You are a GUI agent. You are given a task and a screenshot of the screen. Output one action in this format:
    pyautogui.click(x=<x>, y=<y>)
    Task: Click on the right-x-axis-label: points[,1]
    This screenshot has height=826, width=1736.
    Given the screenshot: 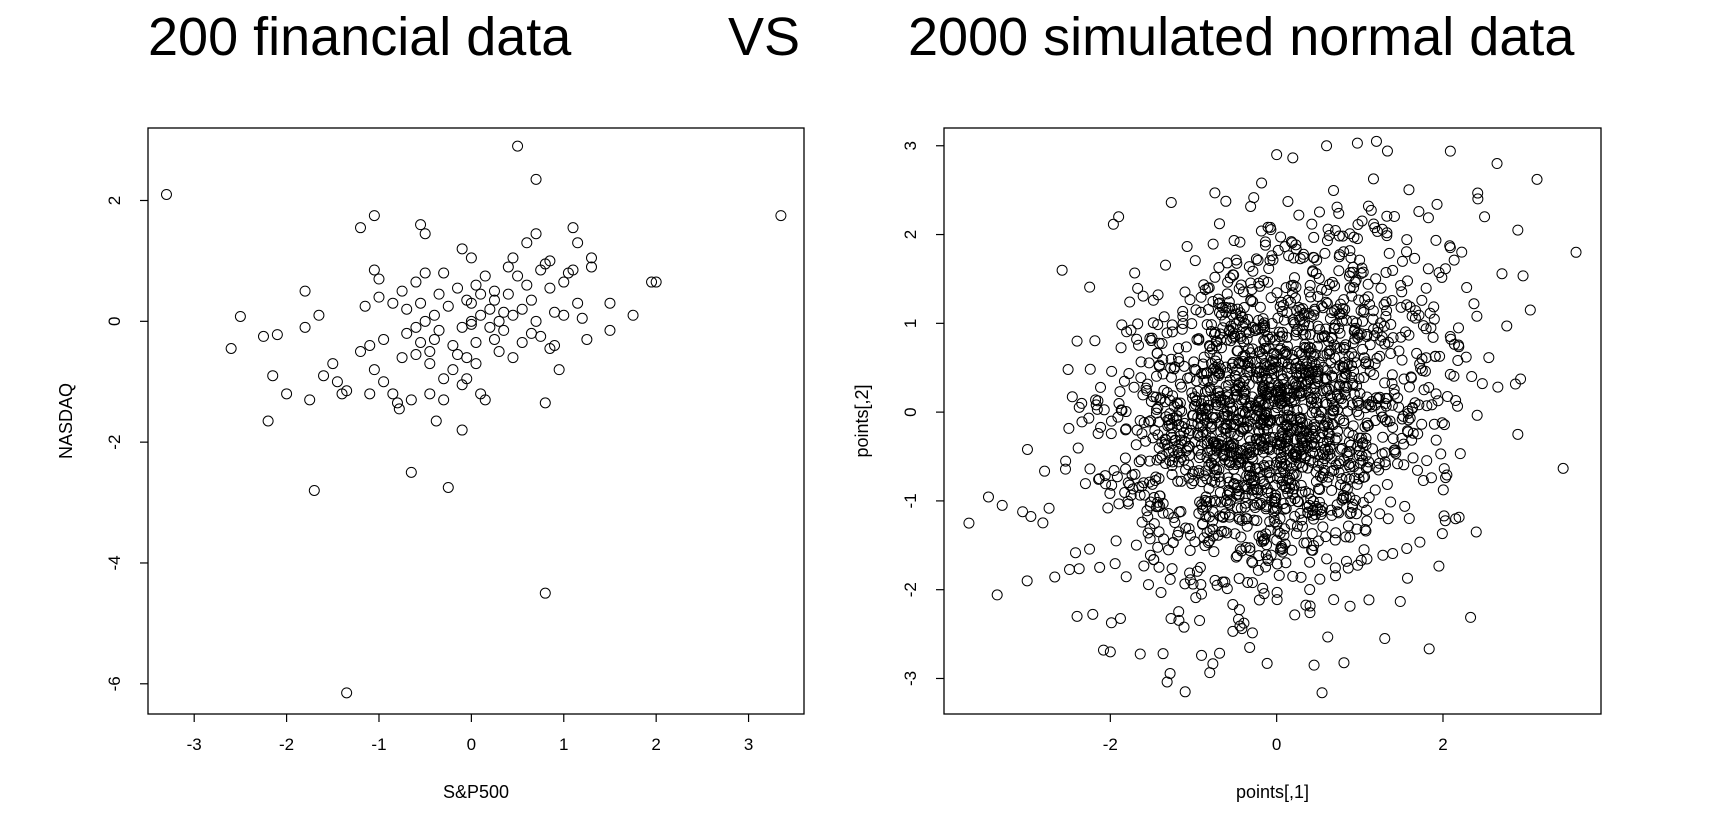 What is the action you would take?
    pyautogui.click(x=1272, y=792)
    